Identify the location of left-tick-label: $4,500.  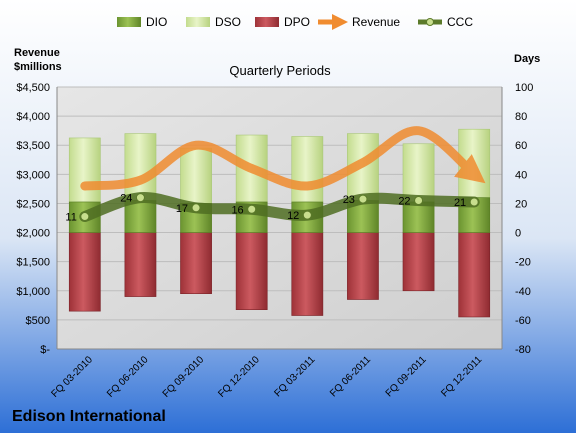
(33, 88).